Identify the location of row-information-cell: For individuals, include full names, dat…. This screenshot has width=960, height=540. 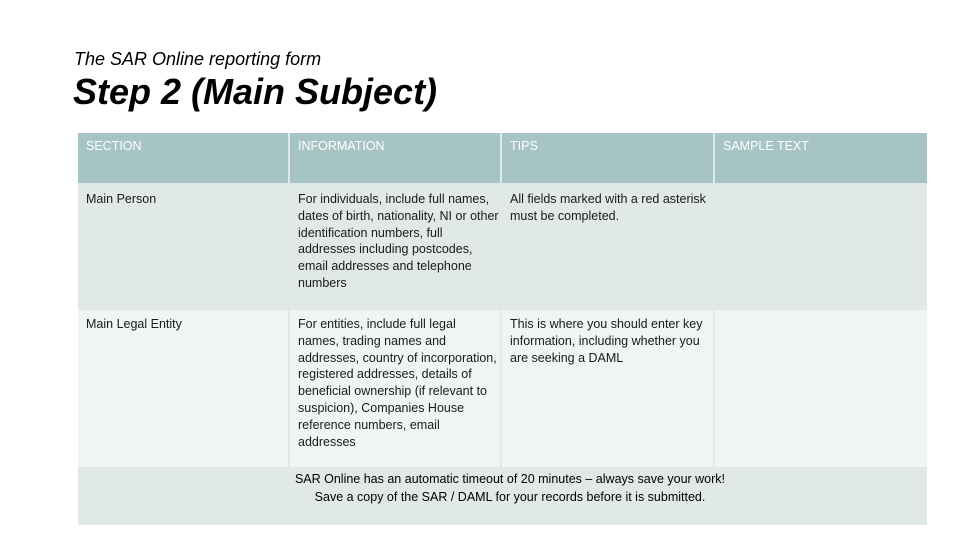
(395, 246).